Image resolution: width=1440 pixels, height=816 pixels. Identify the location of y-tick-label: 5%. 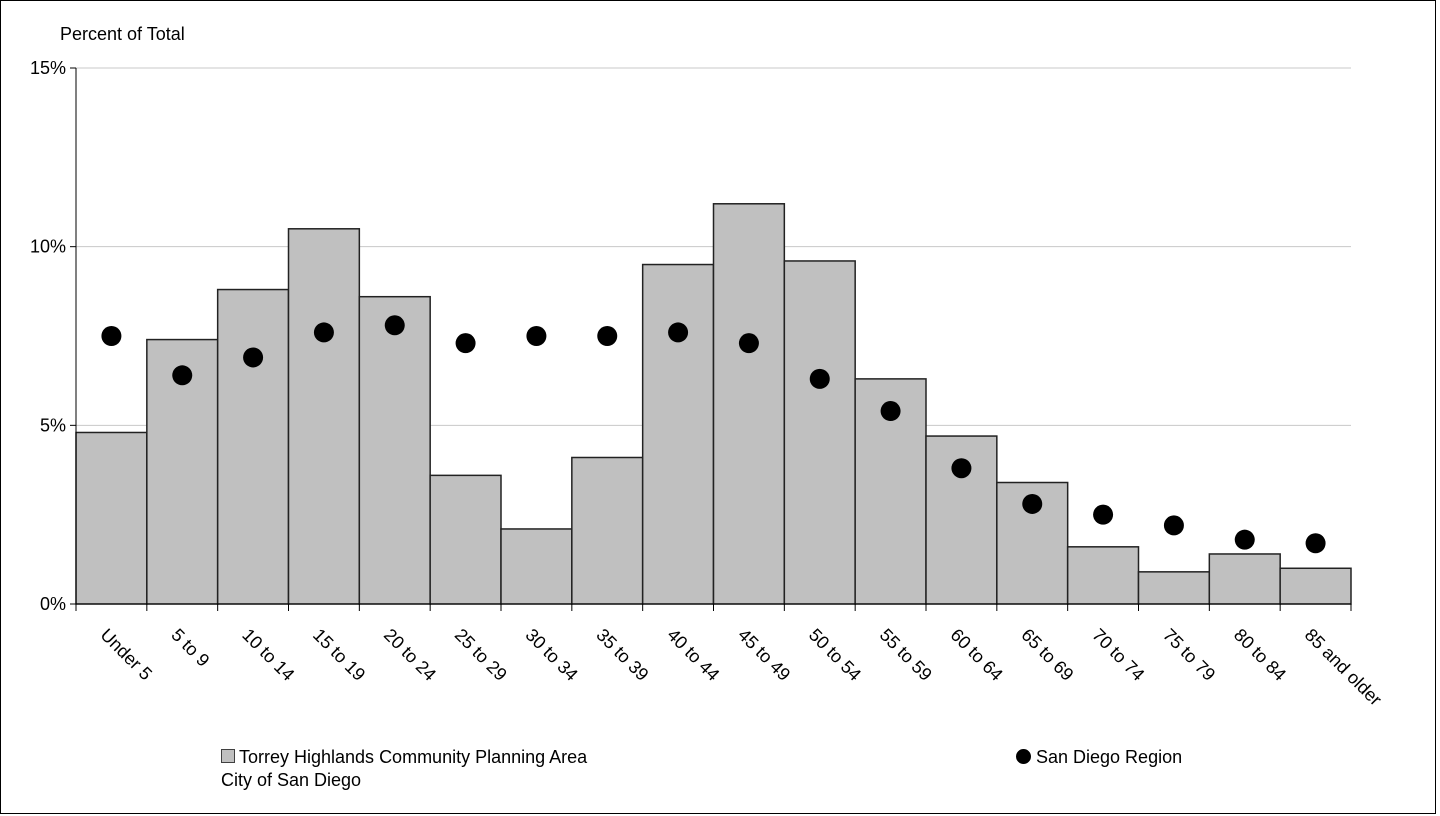
(53, 425).